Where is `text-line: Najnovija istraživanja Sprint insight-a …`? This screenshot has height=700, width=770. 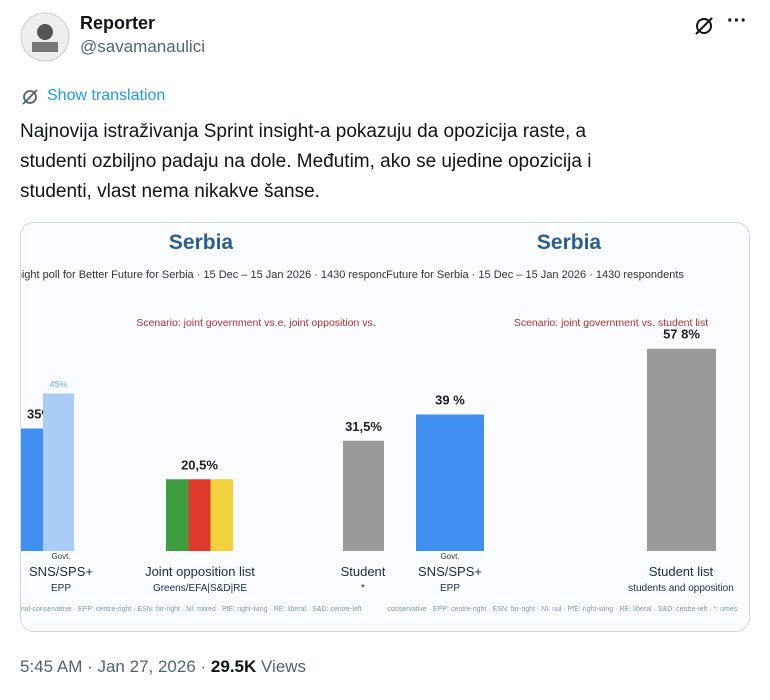
text-line: Najnovija istraživanja Sprint insight-a … is located at coordinates (303, 131).